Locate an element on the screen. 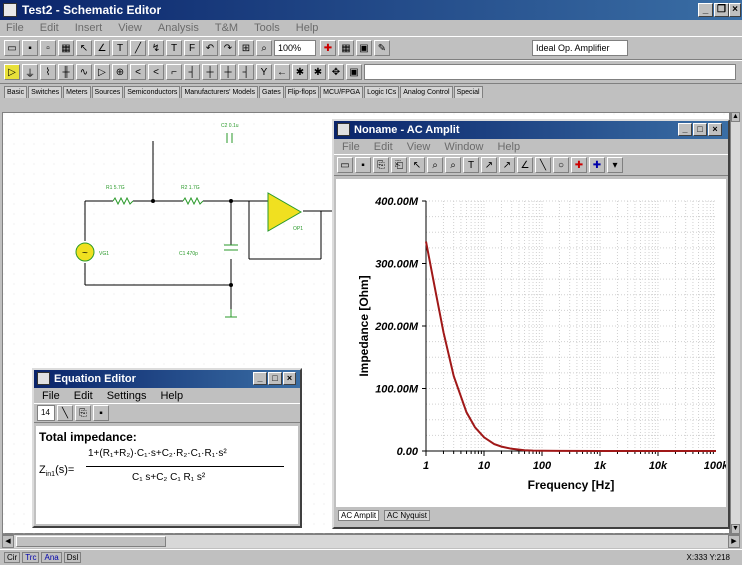 The width and height of the screenshot is (742, 565). ac-minimize-button: _ is located at coordinates (685, 129).